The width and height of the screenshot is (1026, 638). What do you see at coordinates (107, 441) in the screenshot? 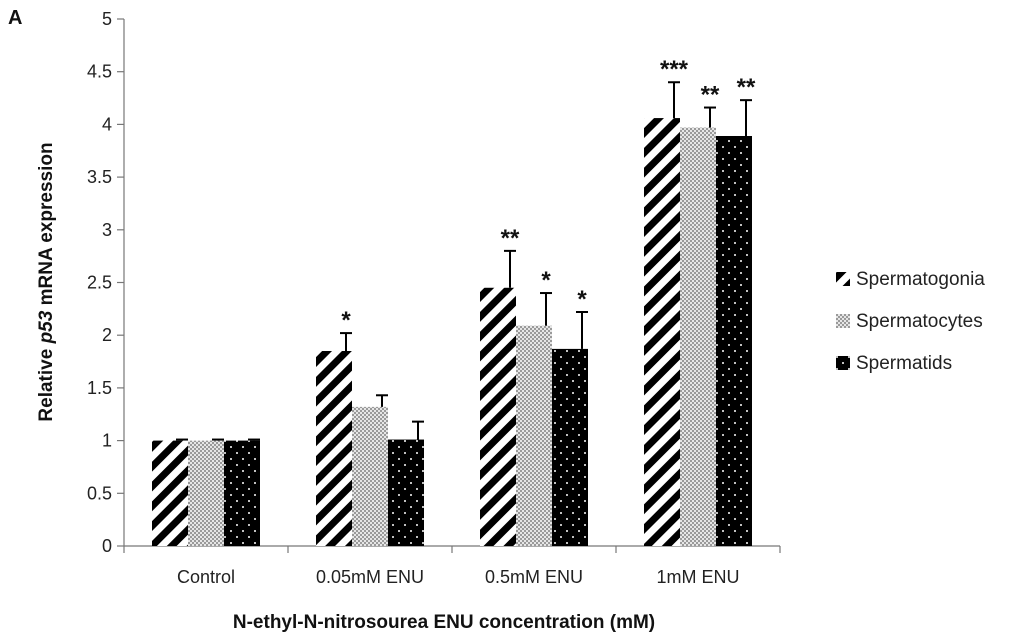
I see `y-tick-label: 1` at bounding box center [107, 441].